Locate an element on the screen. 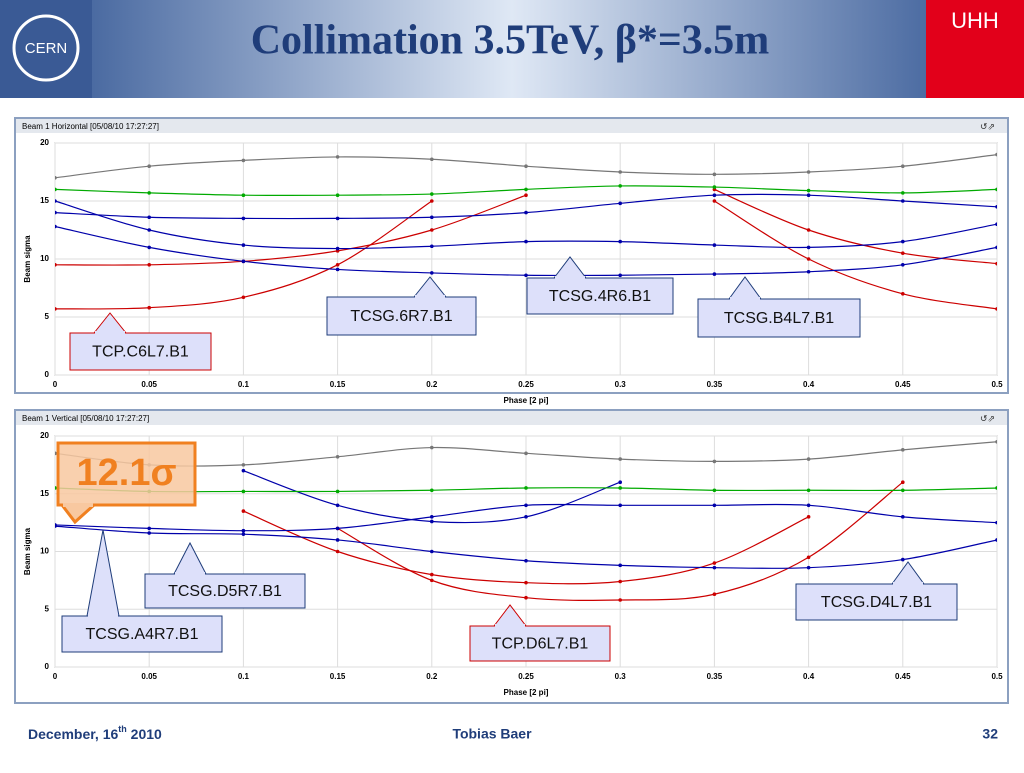 This screenshot has width=1024, height=773. callout-label: TCSG.D4L7.B1 is located at coordinates (876, 602).